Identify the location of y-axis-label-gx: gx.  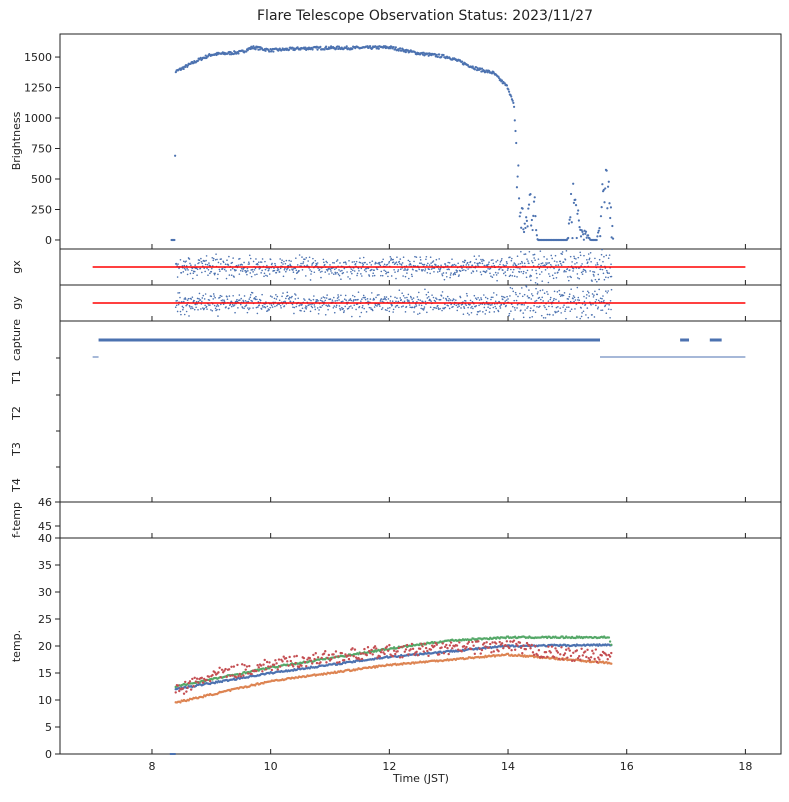
(16, 267).